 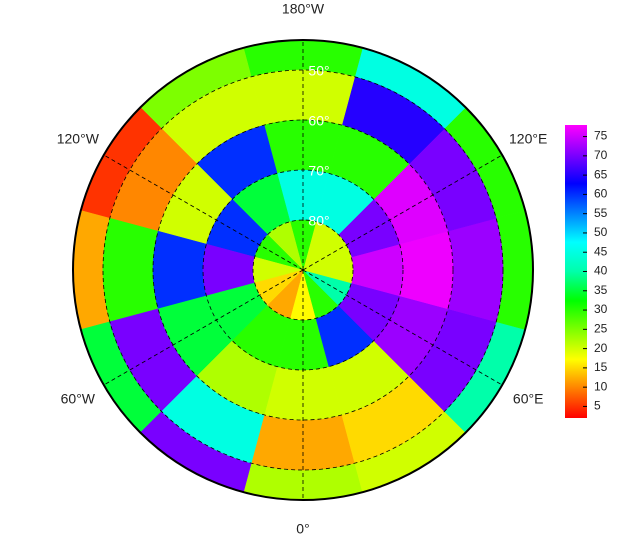 I want to click on meridian-label: 120°E, so click(x=528, y=139).